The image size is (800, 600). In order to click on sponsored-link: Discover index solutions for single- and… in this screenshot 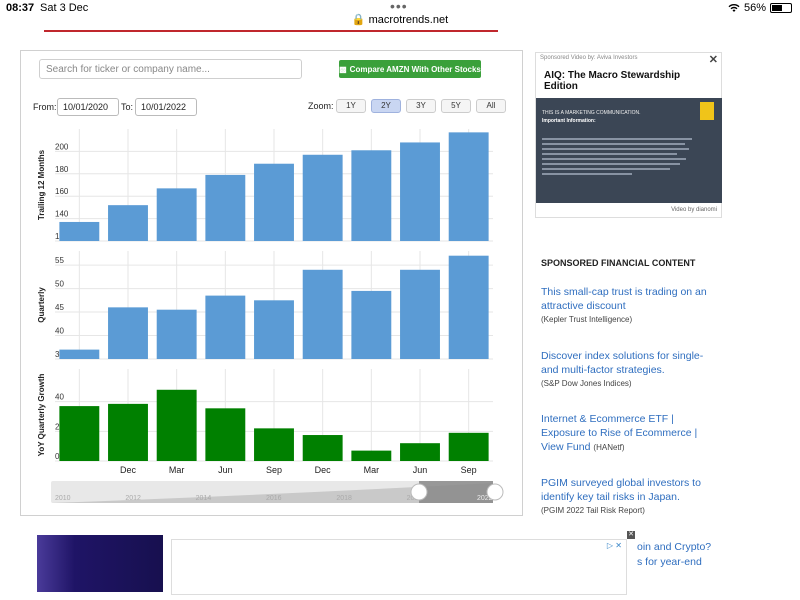, I will do `click(622, 363)`.